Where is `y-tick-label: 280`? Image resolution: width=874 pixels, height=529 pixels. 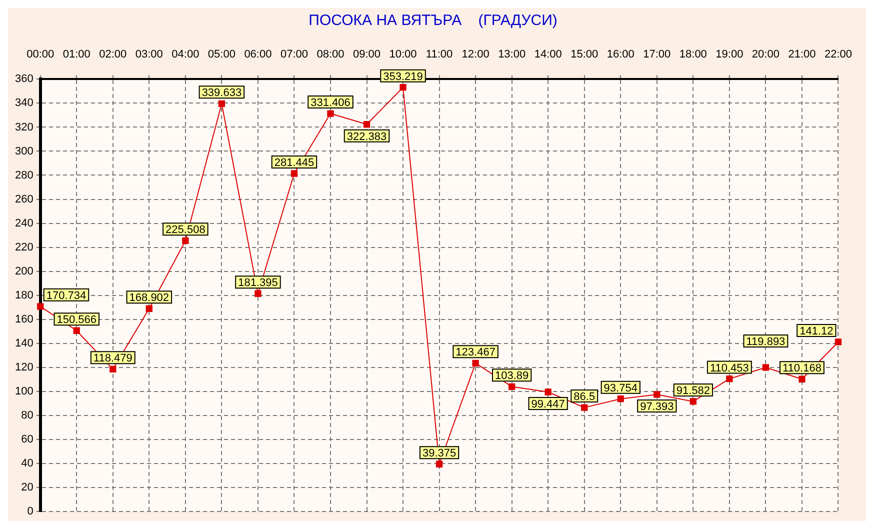 y-tick-label: 280 is located at coordinates (24, 175).